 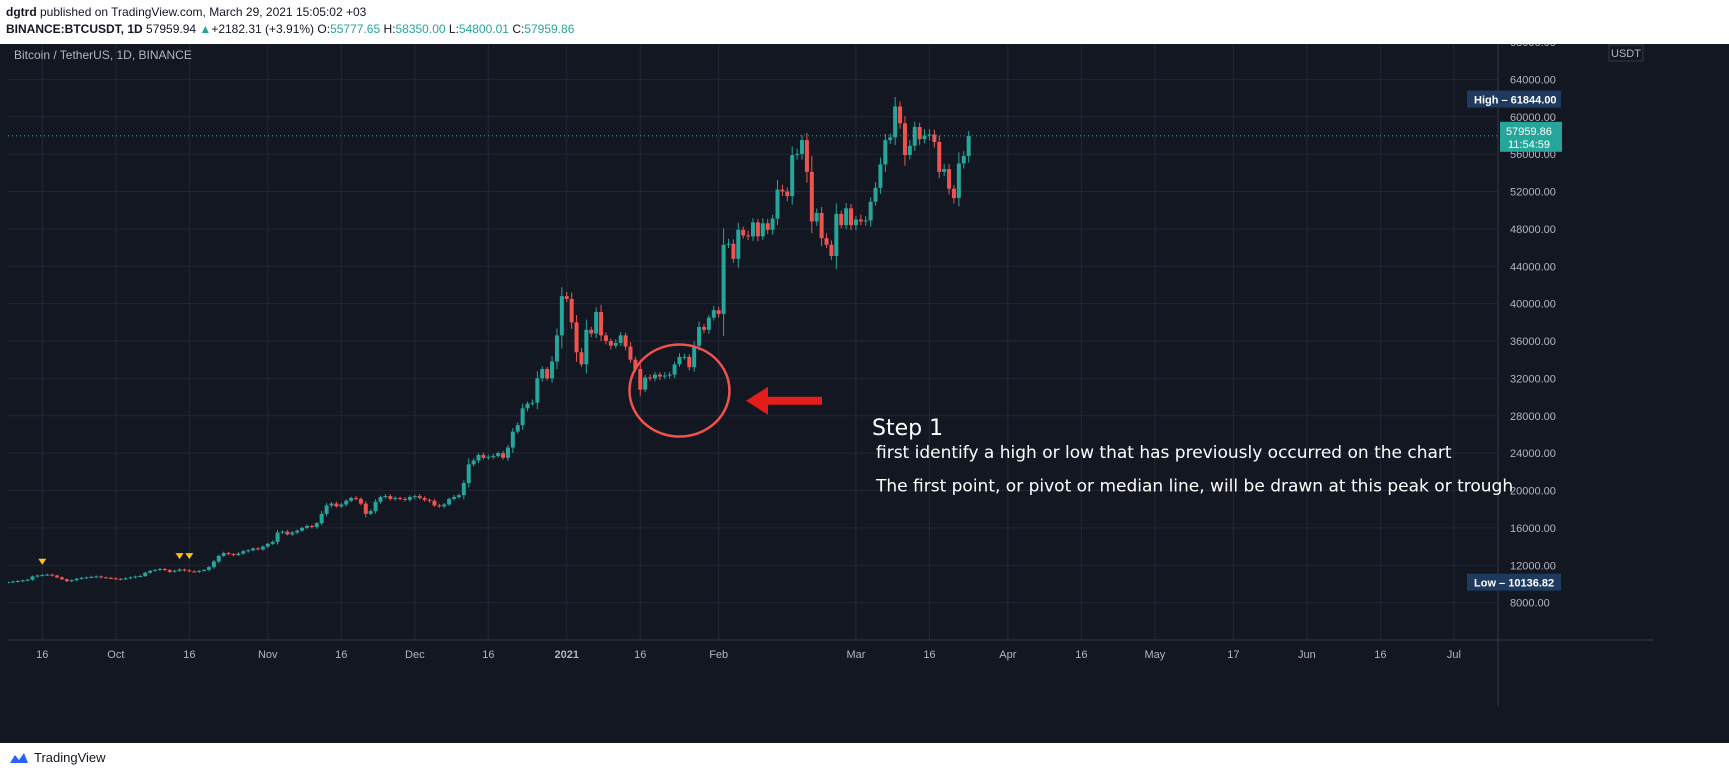 What do you see at coordinates (1515, 101) in the screenshot?
I see `high-label: High – 61844.00` at bounding box center [1515, 101].